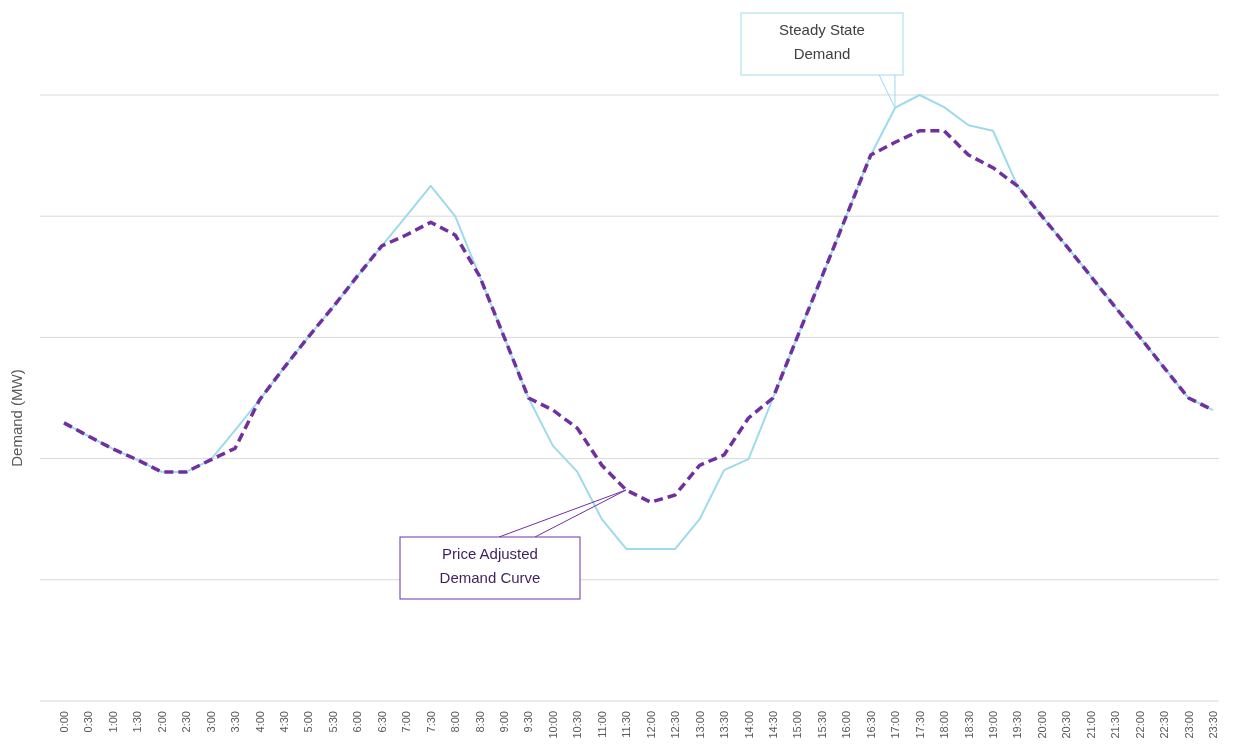 Image resolution: width=1251 pixels, height=751 pixels. Describe the element at coordinates (1066, 725) in the screenshot. I see `x-tick-label: 20:30` at that location.